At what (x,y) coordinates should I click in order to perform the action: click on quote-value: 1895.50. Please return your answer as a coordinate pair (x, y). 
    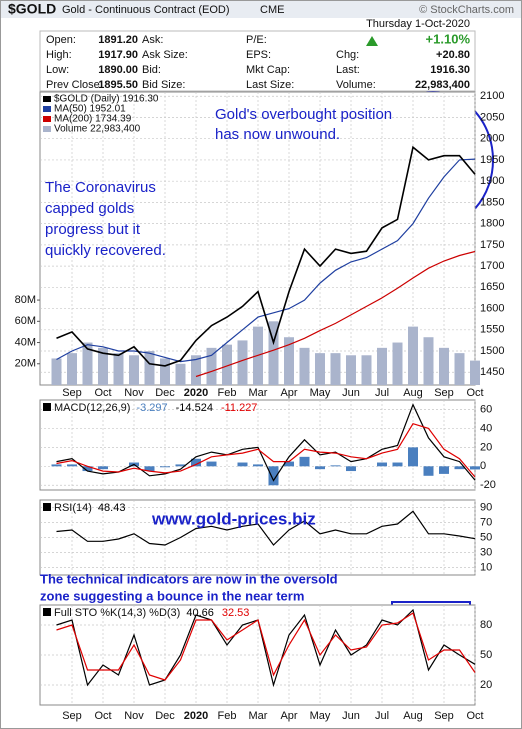
    Looking at the image, I should click on (118, 85).